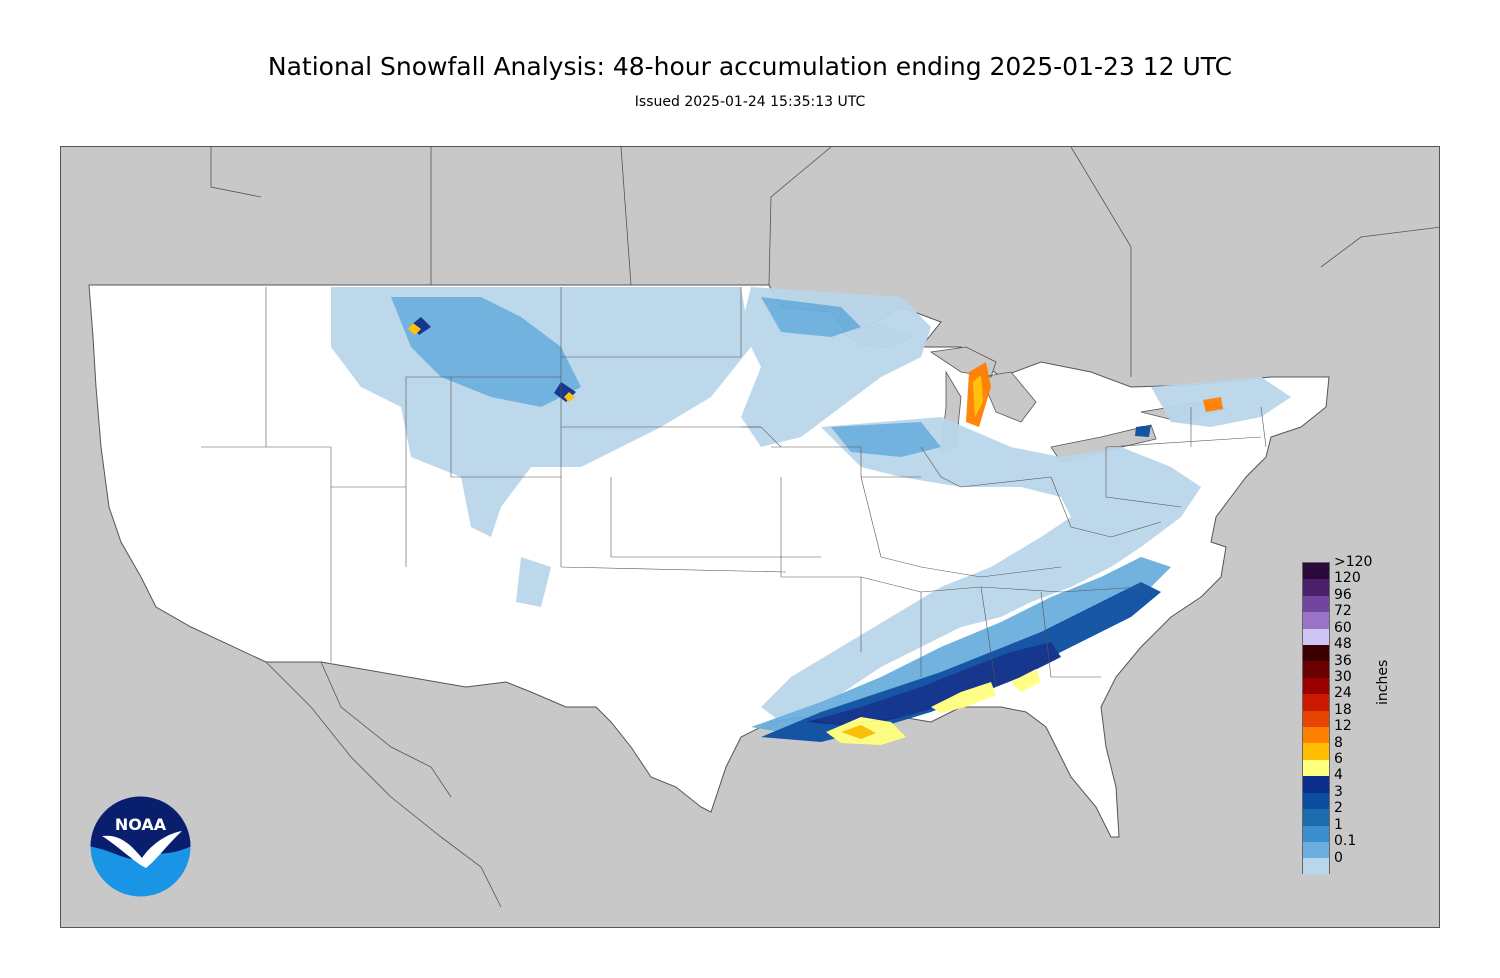  Describe the element at coordinates (1338, 775) in the screenshot. I see `legend-level-label: 4` at that location.